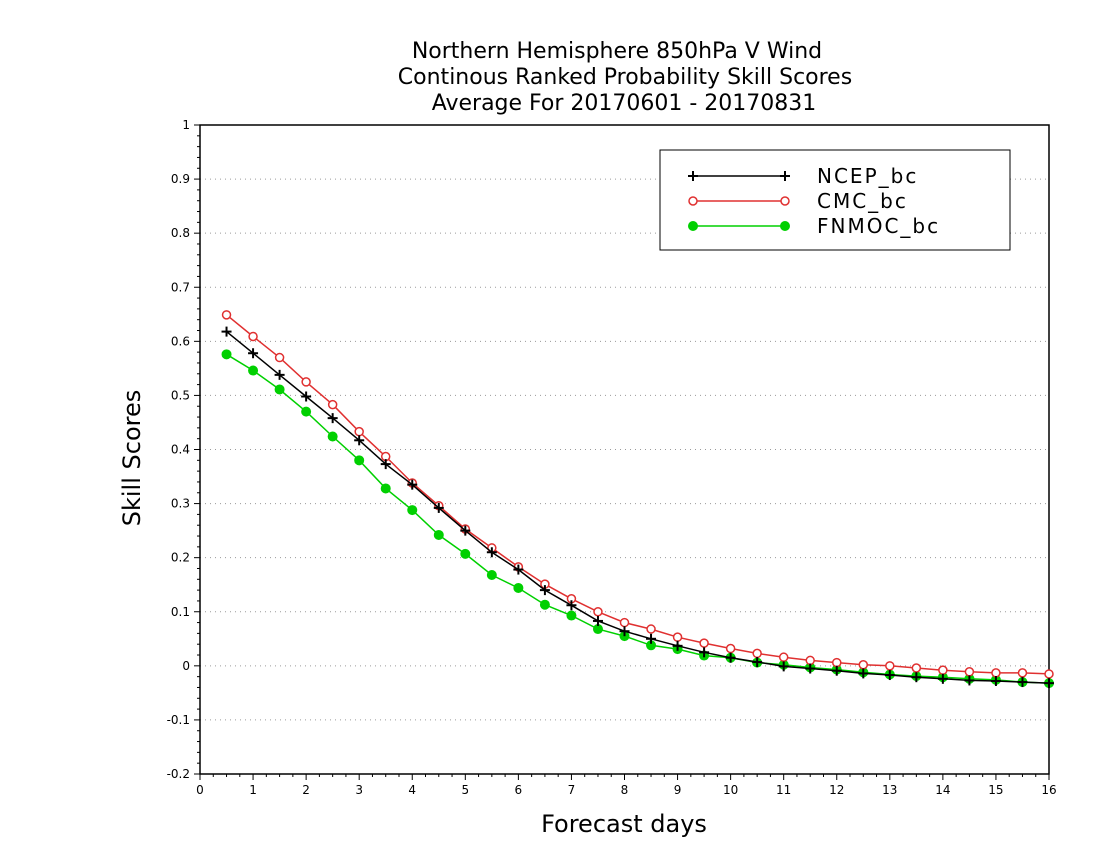 Image resolution: width=1100 pixels, height=855 pixels. What do you see at coordinates (624, 824) in the screenshot?
I see `x-axis-title: Forecast days` at bounding box center [624, 824].